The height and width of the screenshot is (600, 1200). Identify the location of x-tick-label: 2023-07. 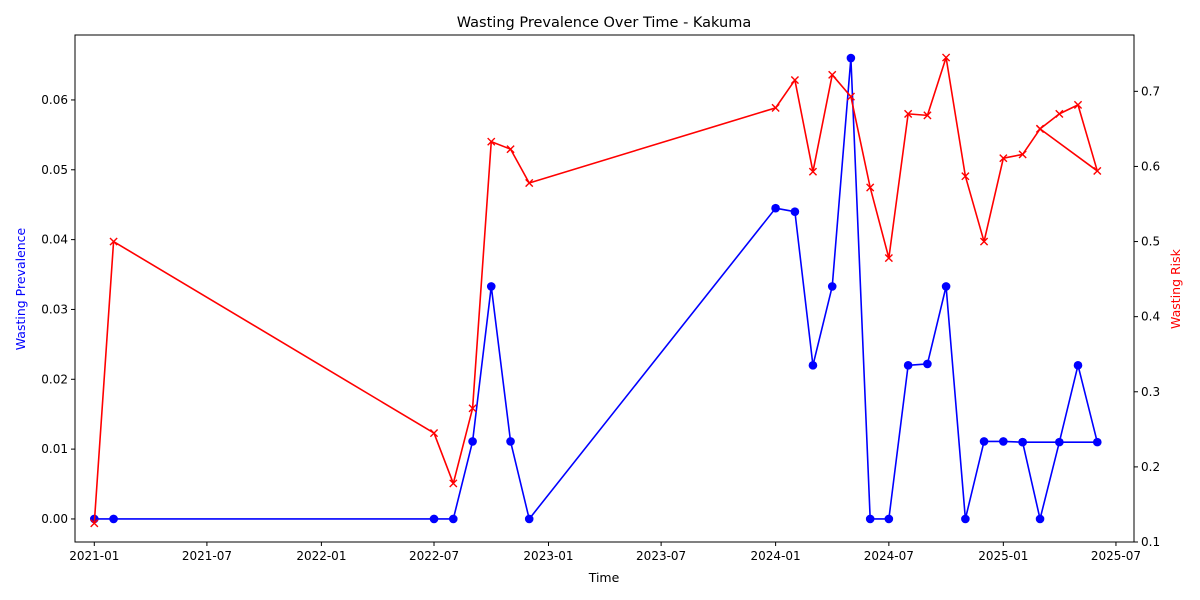
(661, 556).